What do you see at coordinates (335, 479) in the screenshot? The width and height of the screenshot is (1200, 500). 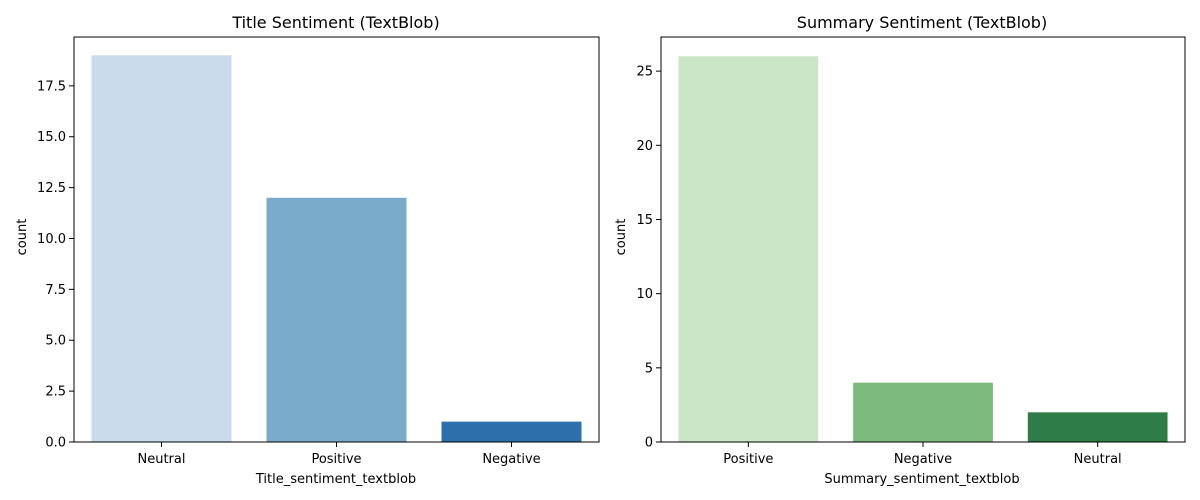 I see `x-axis-label: Title_sentiment_textblob` at bounding box center [335, 479].